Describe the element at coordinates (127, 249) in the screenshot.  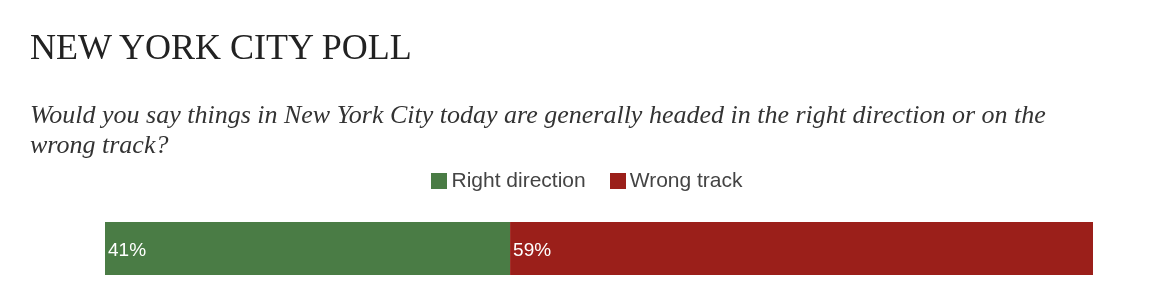
I see `data-label: 41%` at that location.